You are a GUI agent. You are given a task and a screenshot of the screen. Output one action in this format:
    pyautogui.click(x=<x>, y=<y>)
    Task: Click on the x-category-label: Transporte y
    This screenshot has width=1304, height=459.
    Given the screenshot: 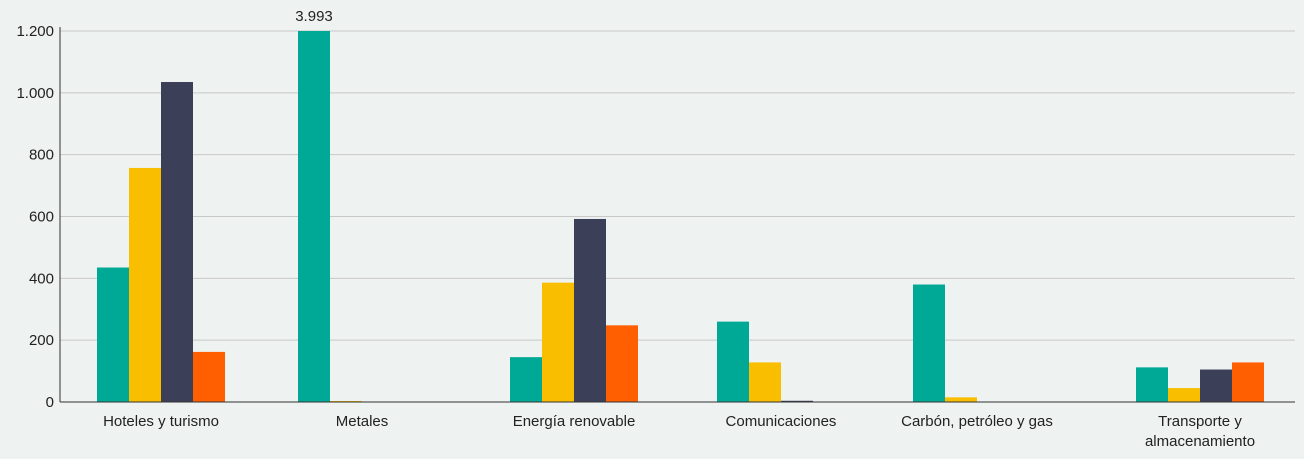 What is the action you would take?
    pyautogui.click(x=1200, y=421)
    